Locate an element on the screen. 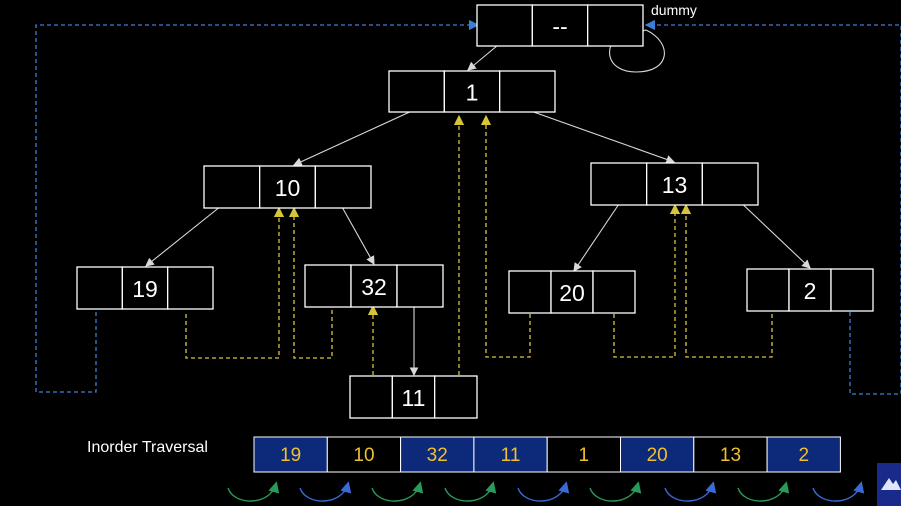  node-value: 19 is located at coordinates (145, 289).